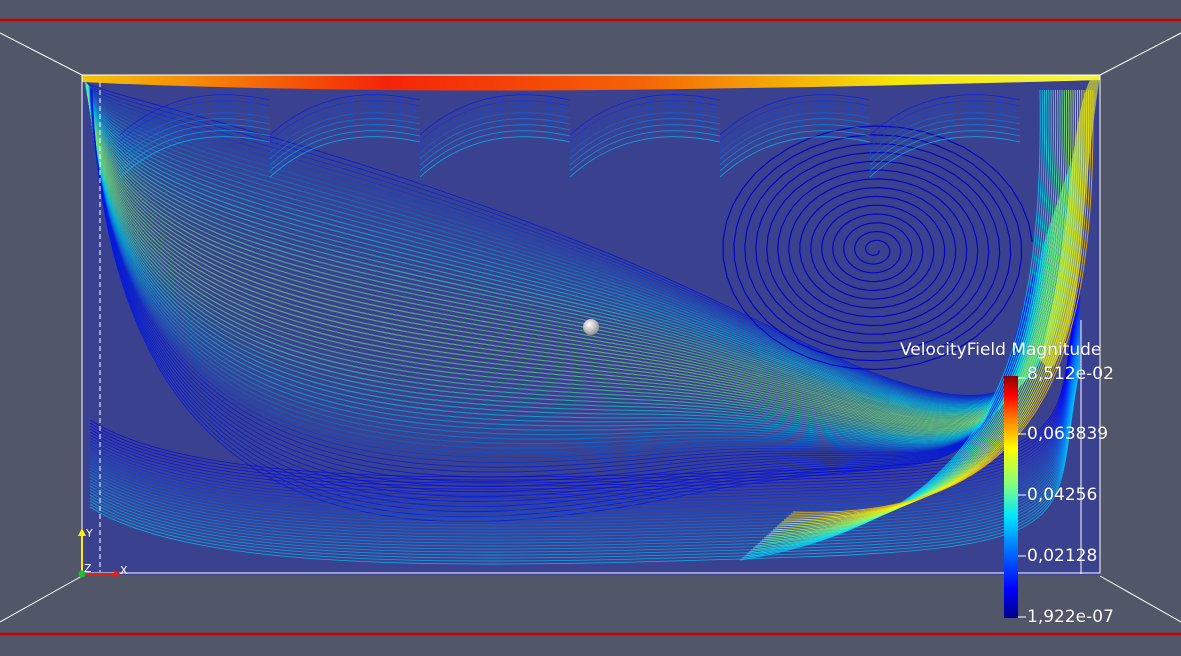  Describe the element at coordinates (1062, 556) in the screenshot. I see `legend-label-4: 0,02128` at that location.